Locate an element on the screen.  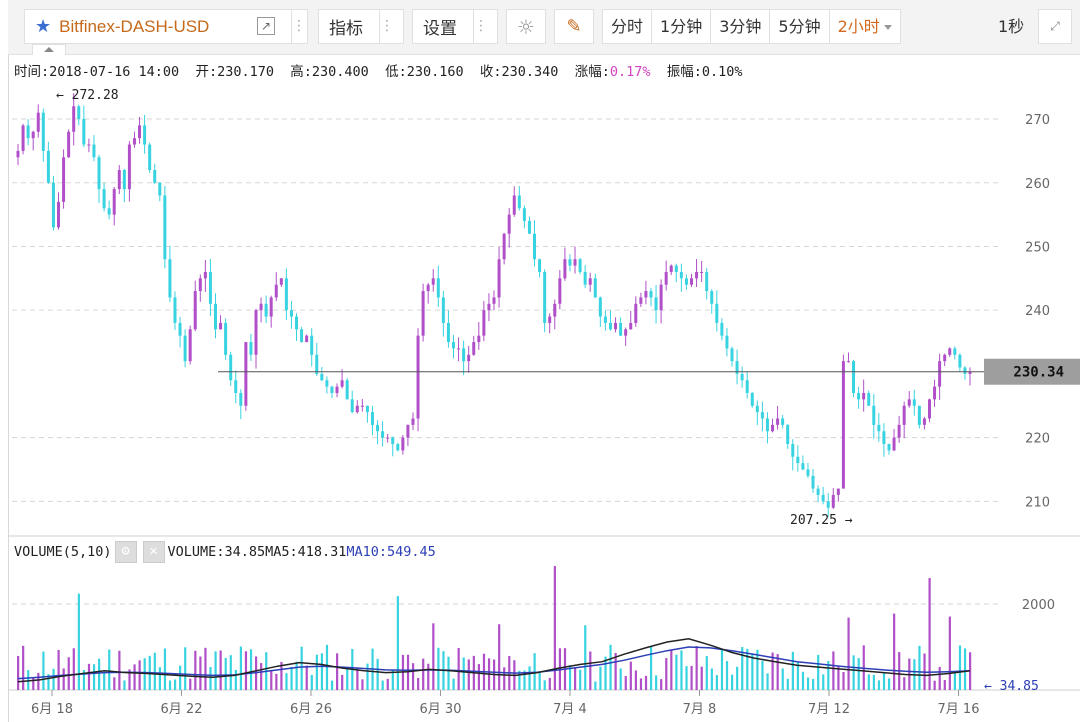
time-tick-label: 7月 16 is located at coordinates (959, 709).